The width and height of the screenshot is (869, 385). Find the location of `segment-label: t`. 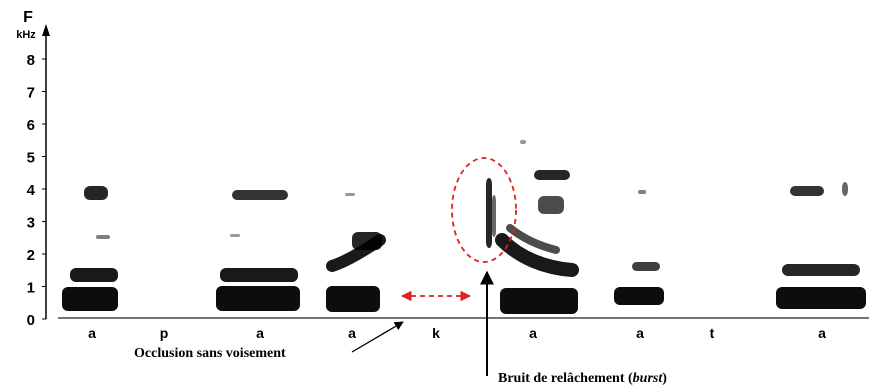

segment-label: t is located at coordinates (712, 333).